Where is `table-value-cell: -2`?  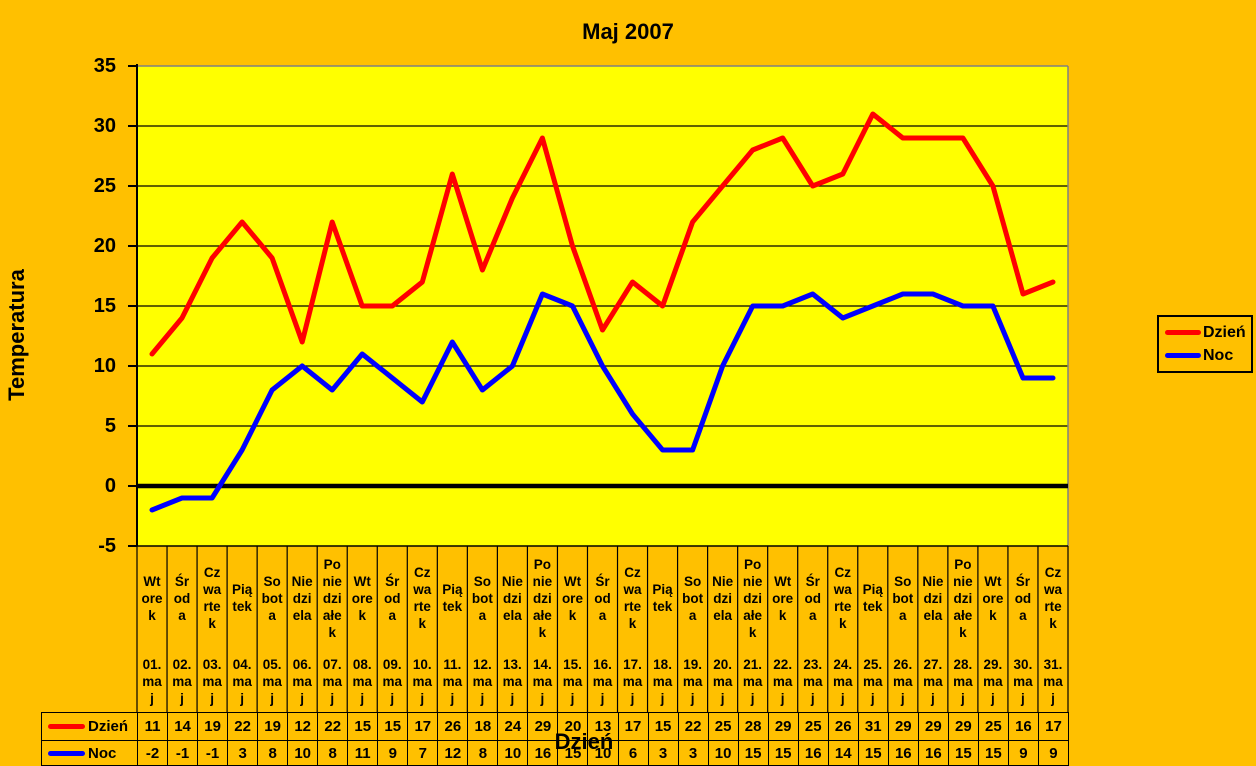
table-value-cell: -2 is located at coordinates (153, 753).